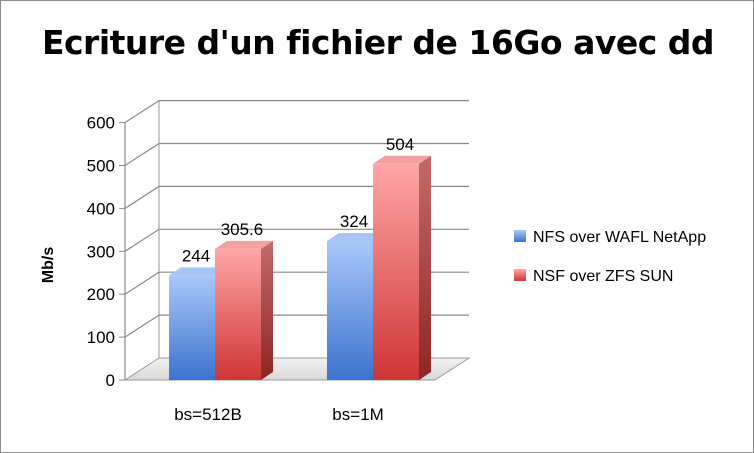 The height and width of the screenshot is (453, 754). Describe the element at coordinates (101, 123) in the screenshot. I see `y-tick-label: 600` at that location.